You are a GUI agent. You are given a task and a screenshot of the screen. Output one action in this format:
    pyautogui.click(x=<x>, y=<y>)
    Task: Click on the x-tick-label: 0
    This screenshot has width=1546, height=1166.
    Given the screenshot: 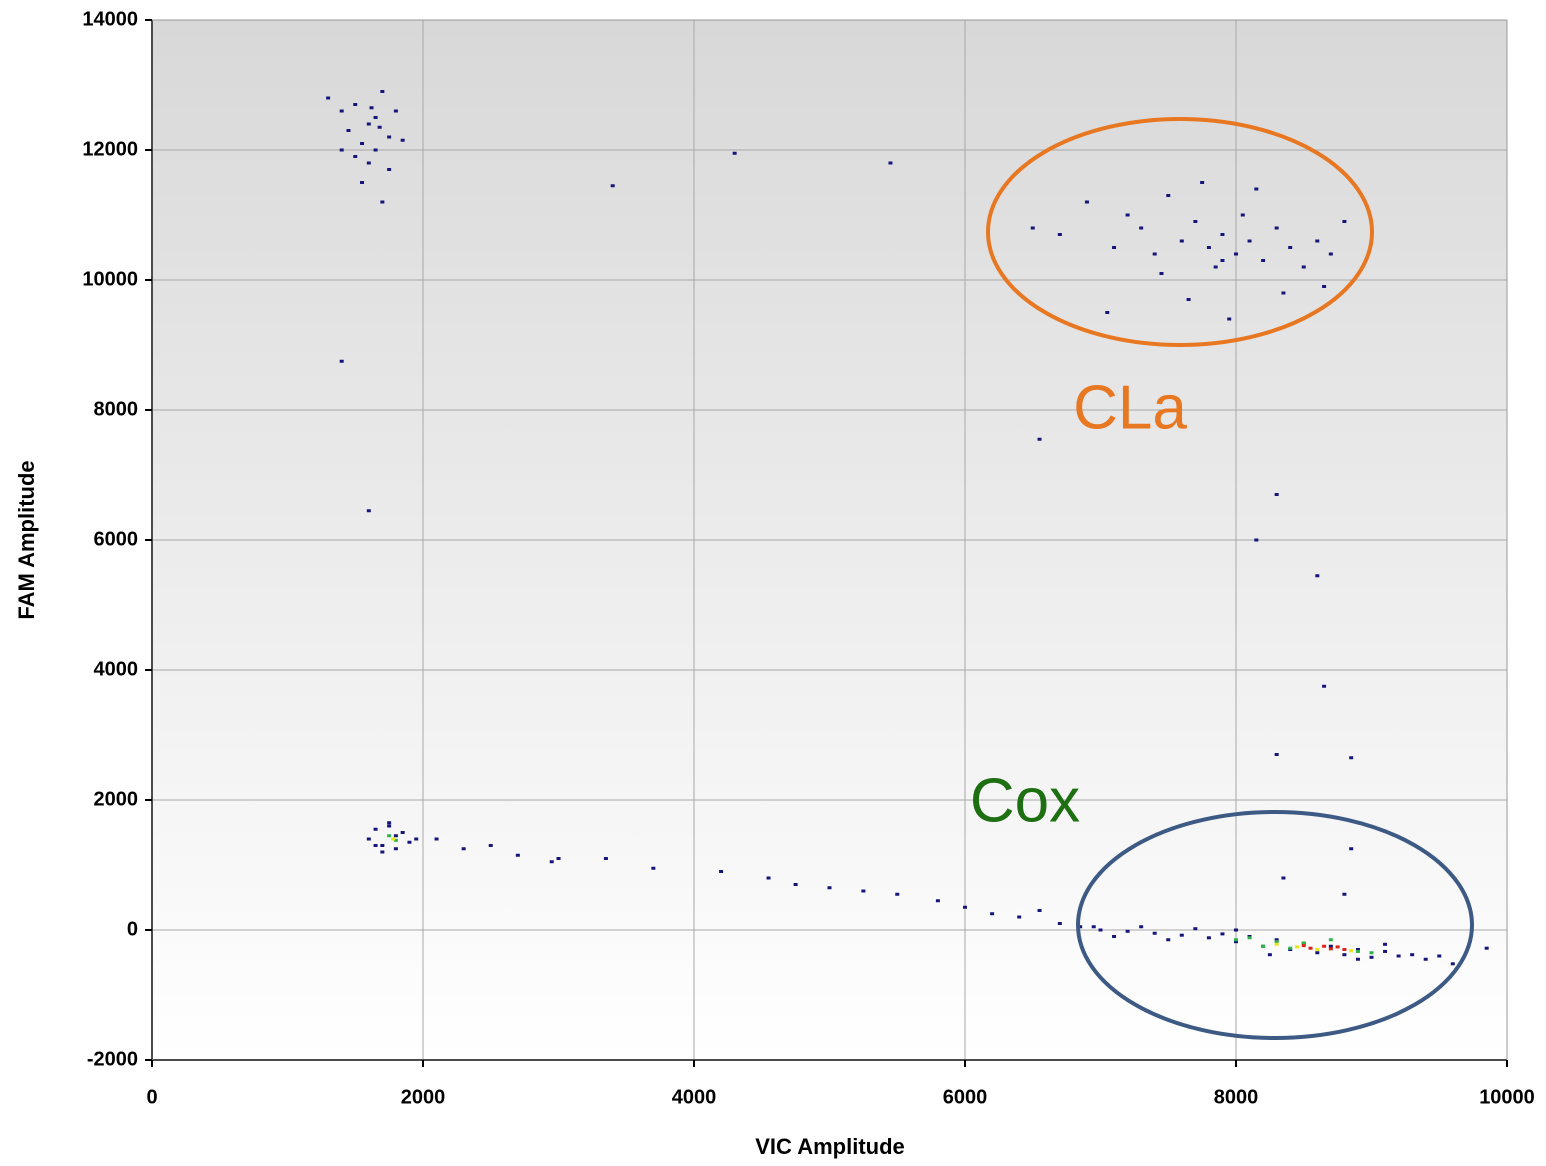 What is the action you would take?
    pyautogui.click(x=151, y=1097)
    